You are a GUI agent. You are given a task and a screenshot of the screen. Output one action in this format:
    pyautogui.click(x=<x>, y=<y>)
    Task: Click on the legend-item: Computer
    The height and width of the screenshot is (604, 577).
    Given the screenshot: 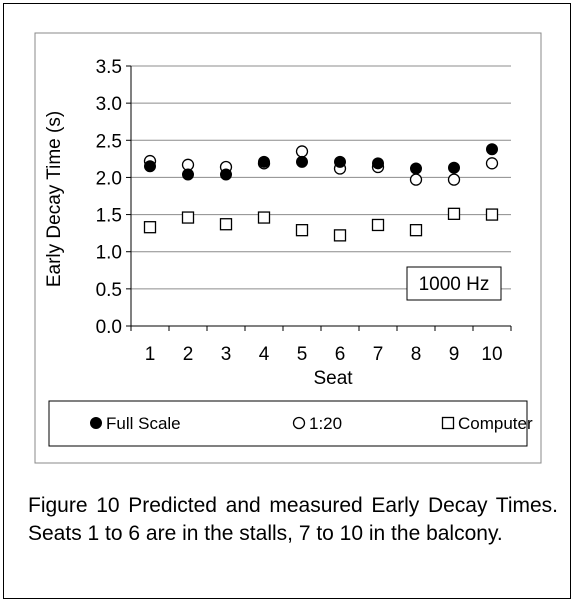 What is the action you would take?
    pyautogui.click(x=487, y=423)
    